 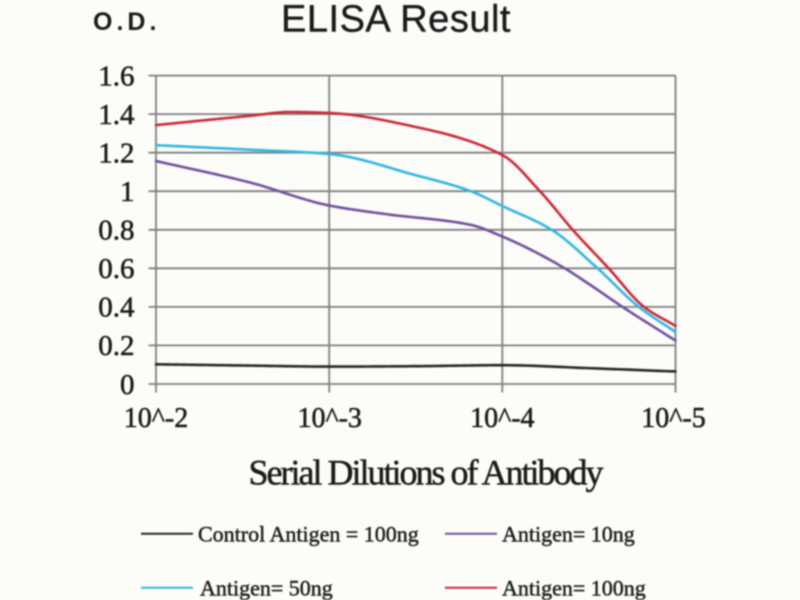 What do you see at coordinates (156, 418) in the screenshot?
I see `svg-text: 10^-2` at bounding box center [156, 418].